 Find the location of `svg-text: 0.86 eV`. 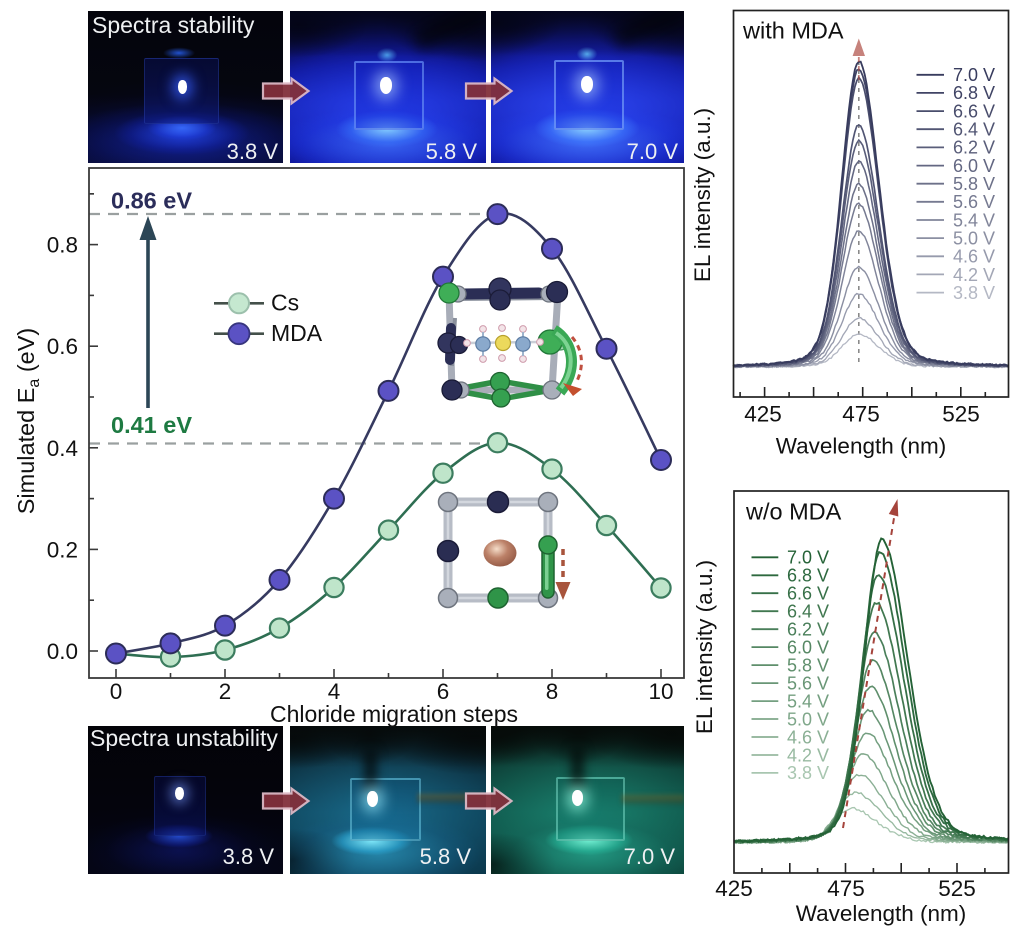

svg-text: 0.86 eV is located at coordinates (151, 201).